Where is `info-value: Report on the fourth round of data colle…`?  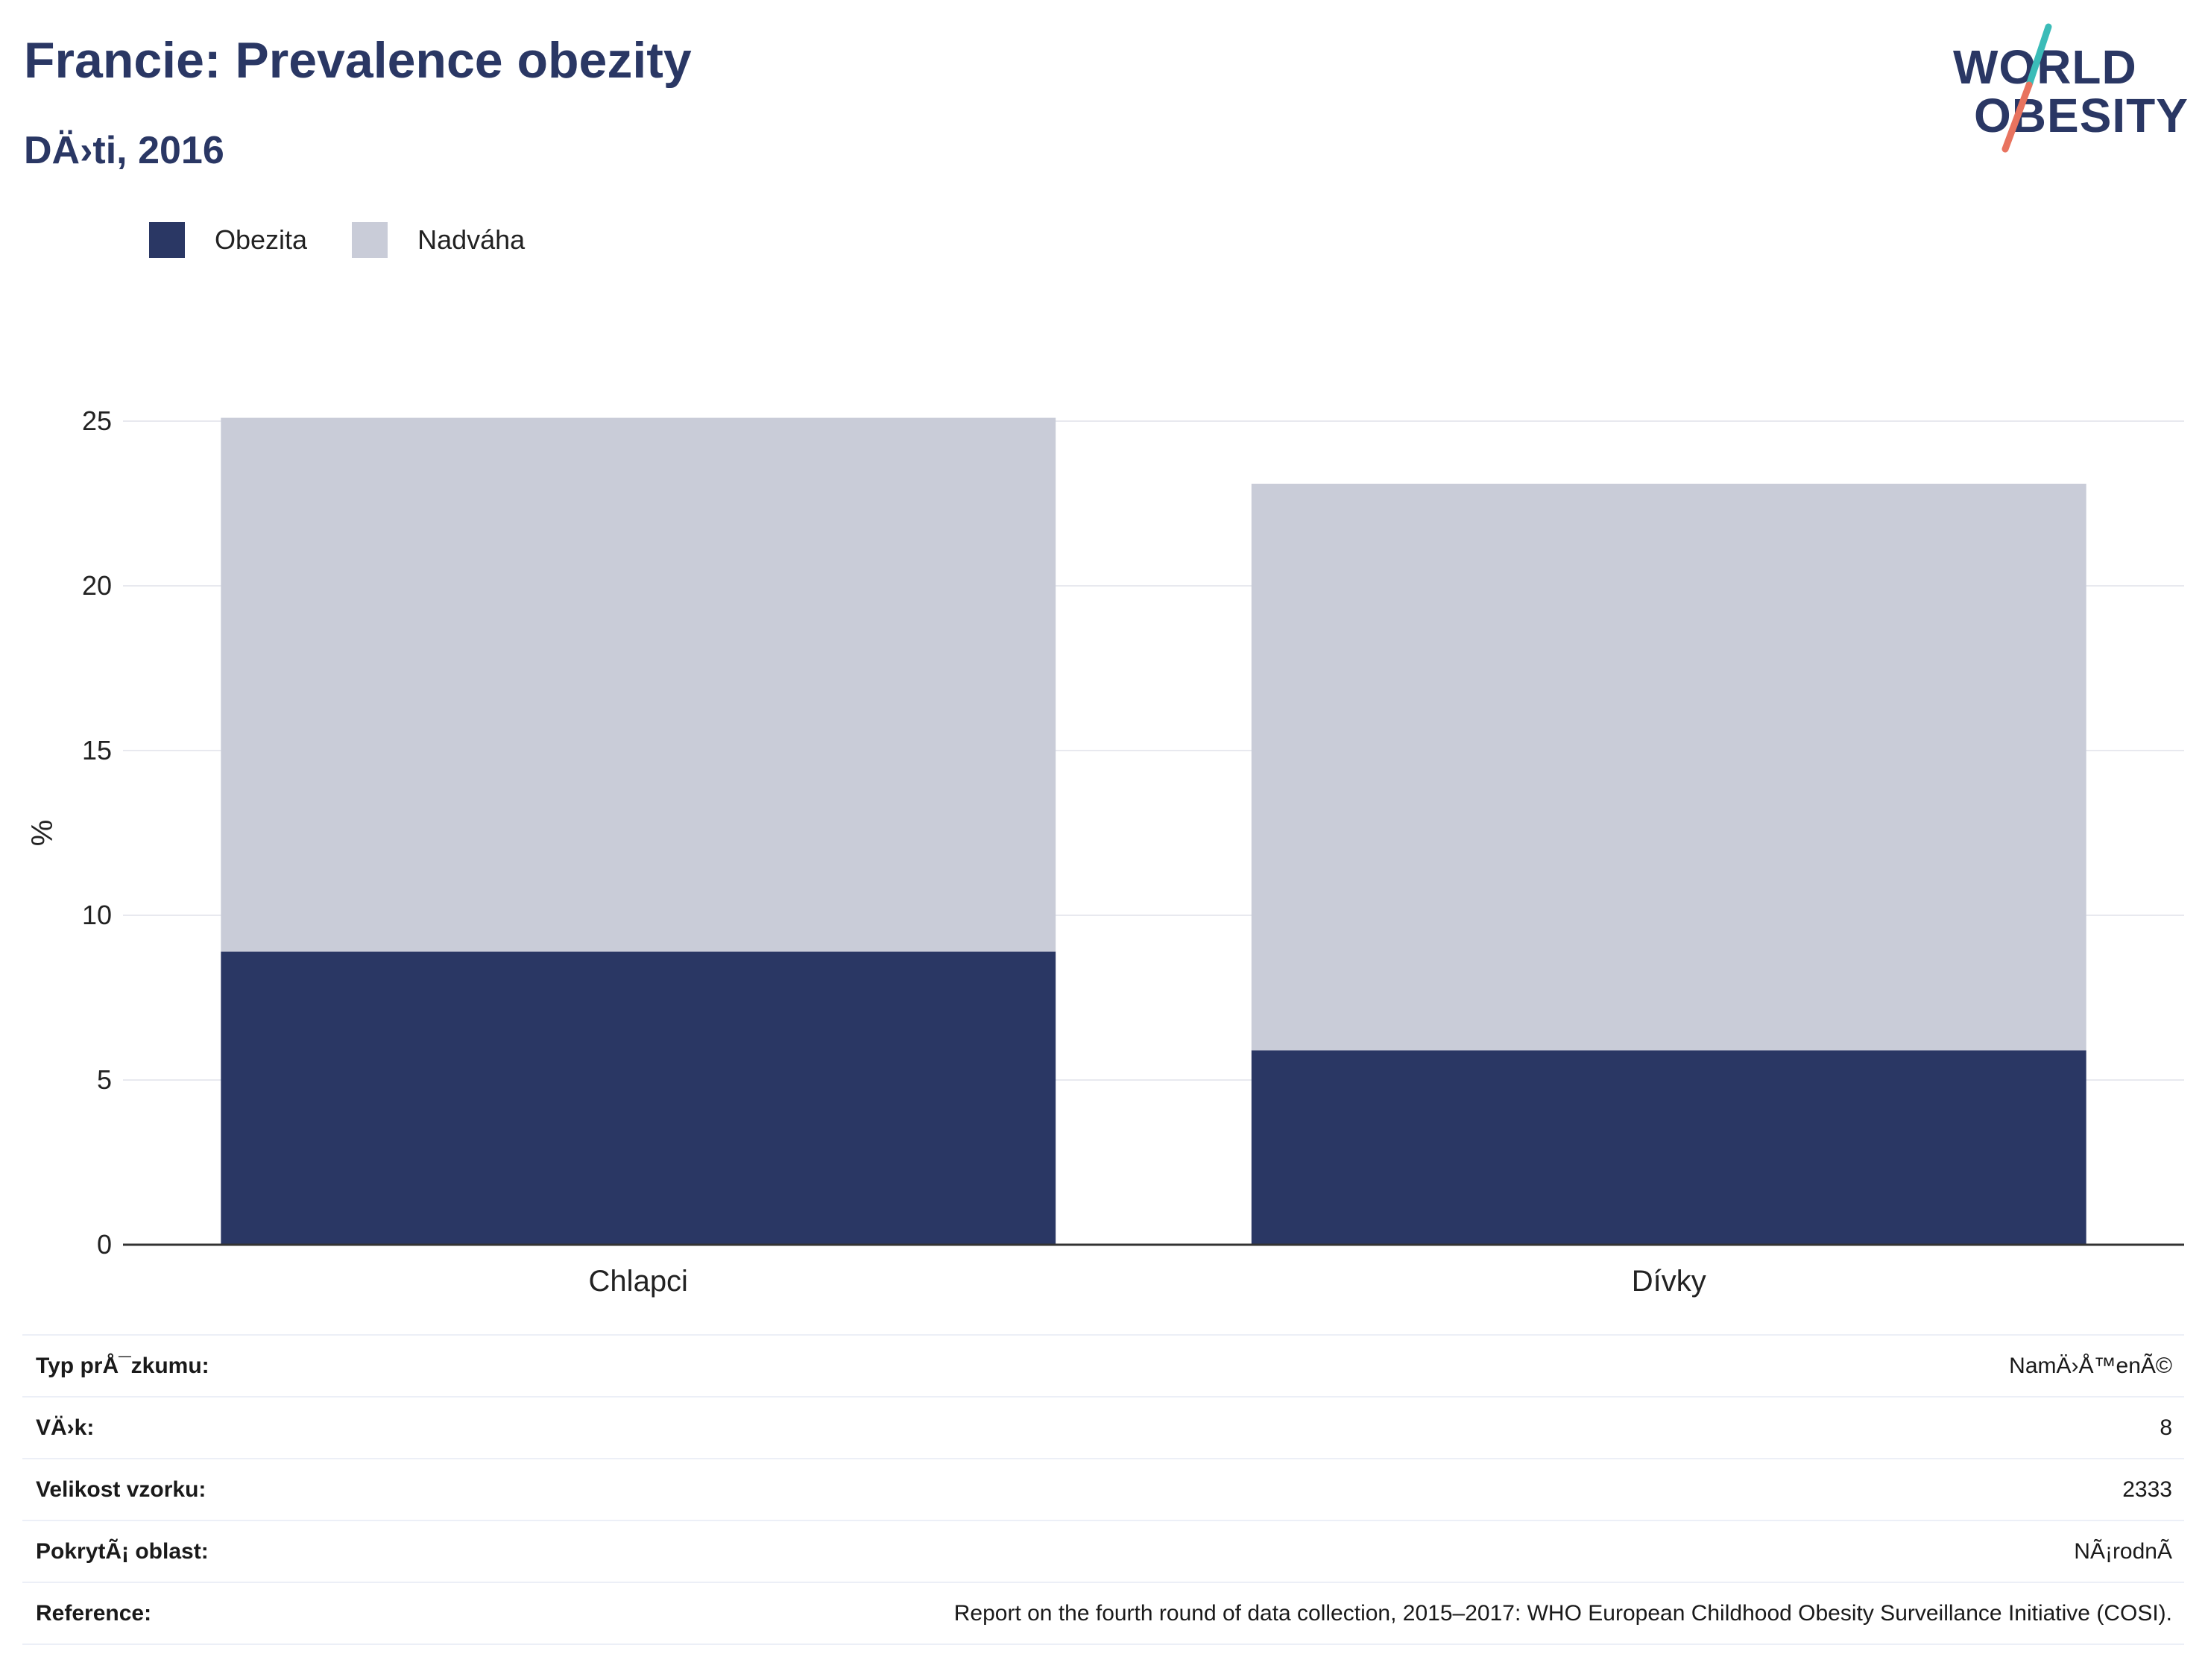
info-value: Report on the fourth round of data colle… is located at coordinates (1562, 1613).